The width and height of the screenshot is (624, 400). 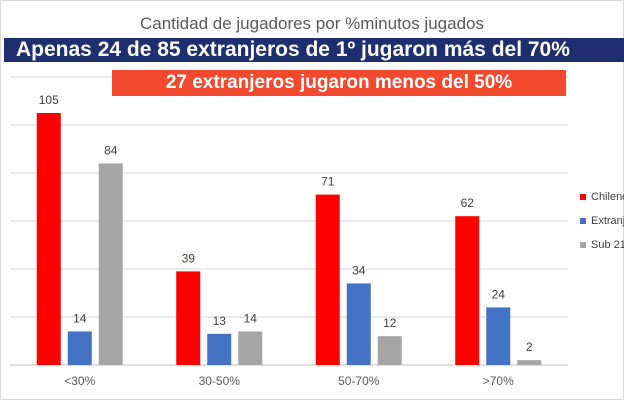 What do you see at coordinates (49, 100) in the screenshot?
I see `data-label: 105` at bounding box center [49, 100].